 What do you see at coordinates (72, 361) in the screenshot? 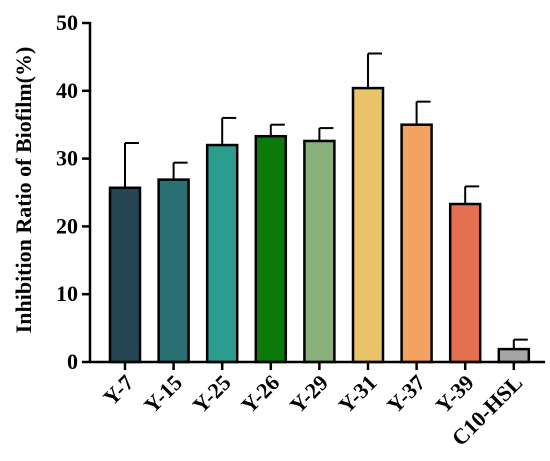
I see `y-tick-label: 0` at bounding box center [72, 361].